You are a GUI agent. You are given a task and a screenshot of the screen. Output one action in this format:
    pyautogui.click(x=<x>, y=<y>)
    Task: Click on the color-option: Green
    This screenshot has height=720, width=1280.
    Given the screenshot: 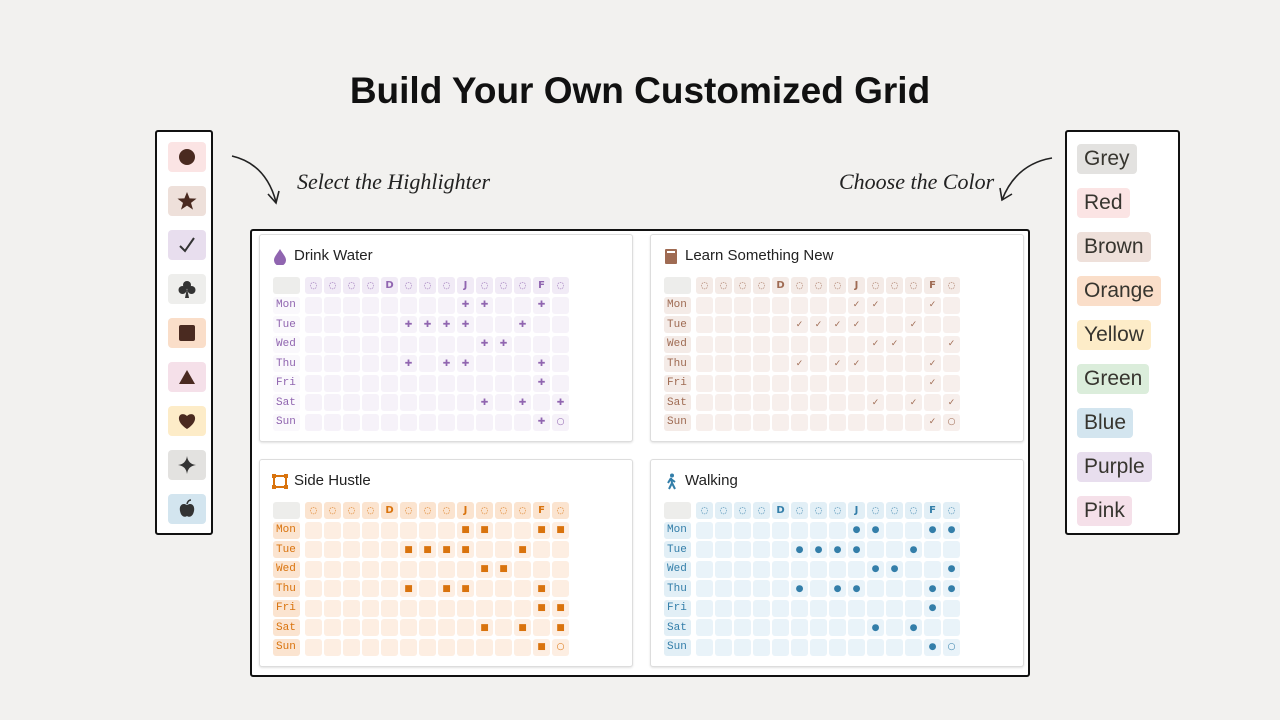 What is the action you would take?
    pyautogui.click(x=1113, y=379)
    